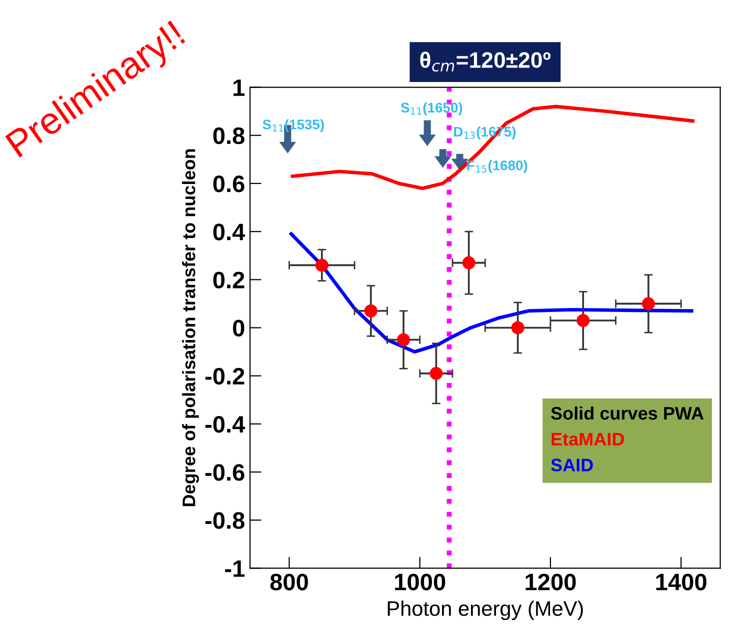 The width and height of the screenshot is (729, 637). What do you see at coordinates (289, 582) in the screenshot?
I see `x-tick-label: 800` at bounding box center [289, 582].